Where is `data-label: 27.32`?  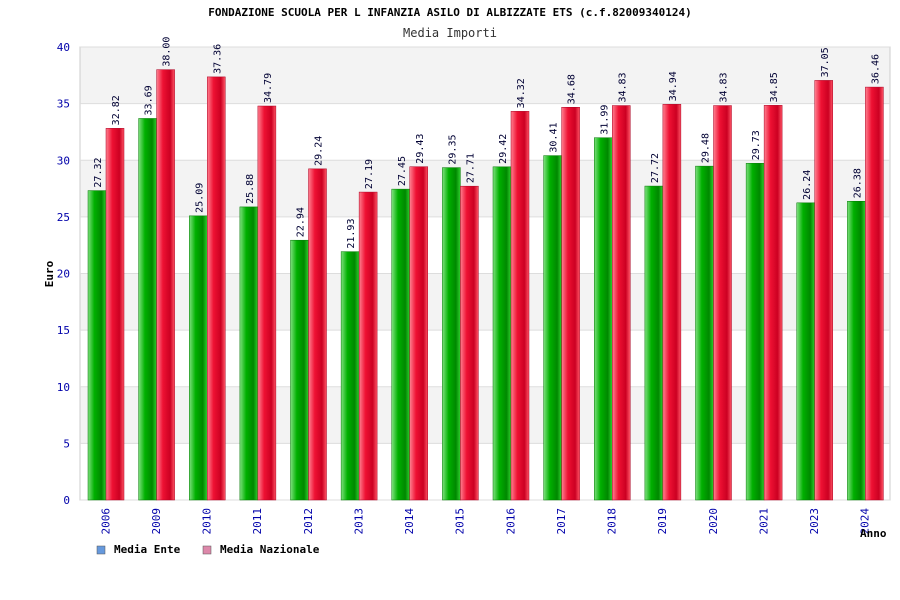
data-label: 27.32 is located at coordinates (98, 172).